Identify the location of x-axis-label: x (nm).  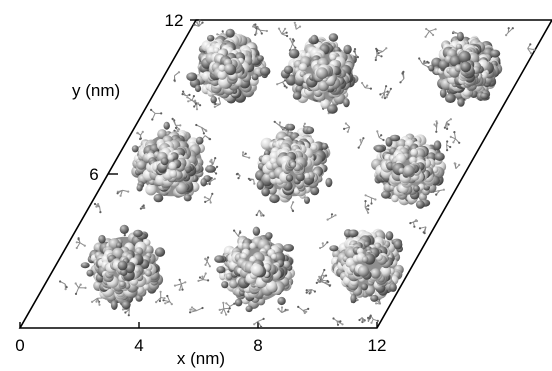
(201, 358).